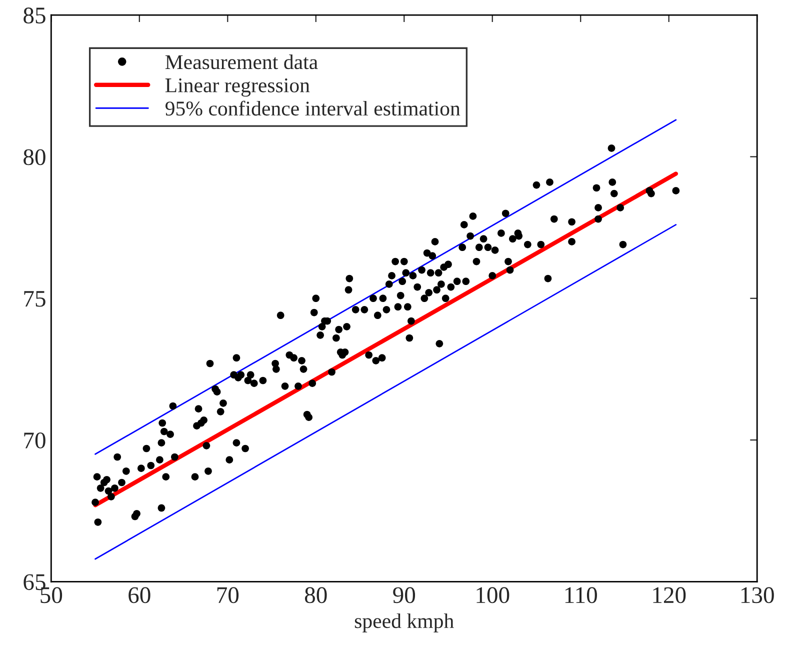 This screenshot has width=787, height=655. I want to click on y-tick-label: 85, so click(35, 16).